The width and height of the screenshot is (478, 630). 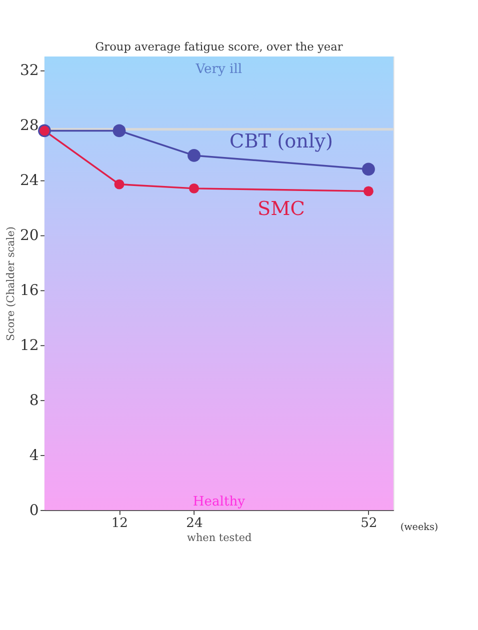 What do you see at coordinates (29, 125) in the screenshot?
I see `y-tick-label: 28` at bounding box center [29, 125].